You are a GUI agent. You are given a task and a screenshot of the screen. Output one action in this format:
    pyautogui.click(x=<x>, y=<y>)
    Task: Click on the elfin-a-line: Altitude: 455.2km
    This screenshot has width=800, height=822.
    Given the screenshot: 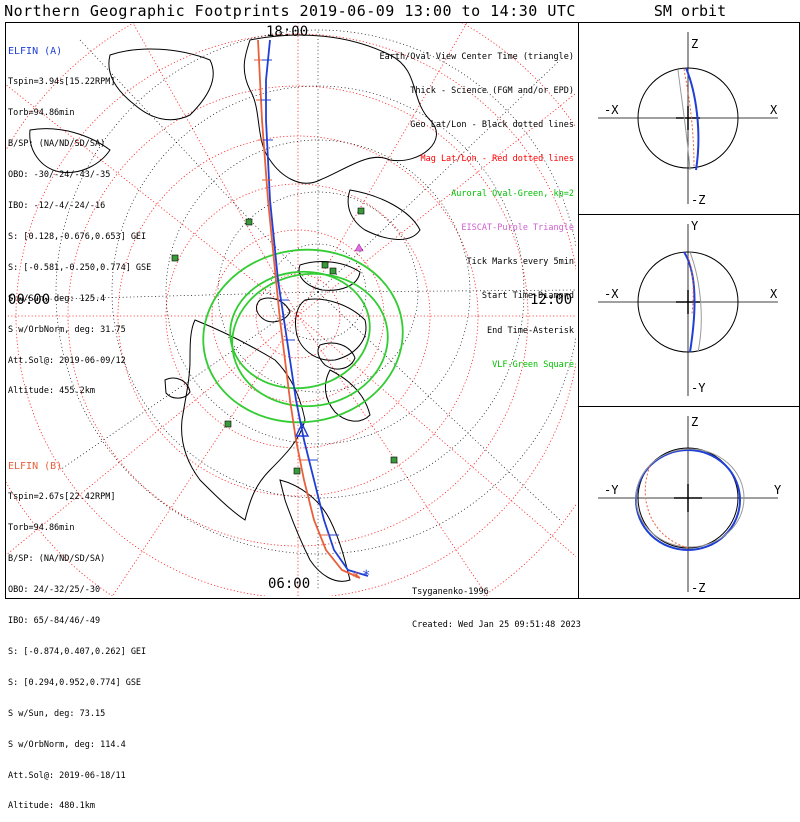 What is the action you would take?
    pyautogui.click(x=51, y=391)
    